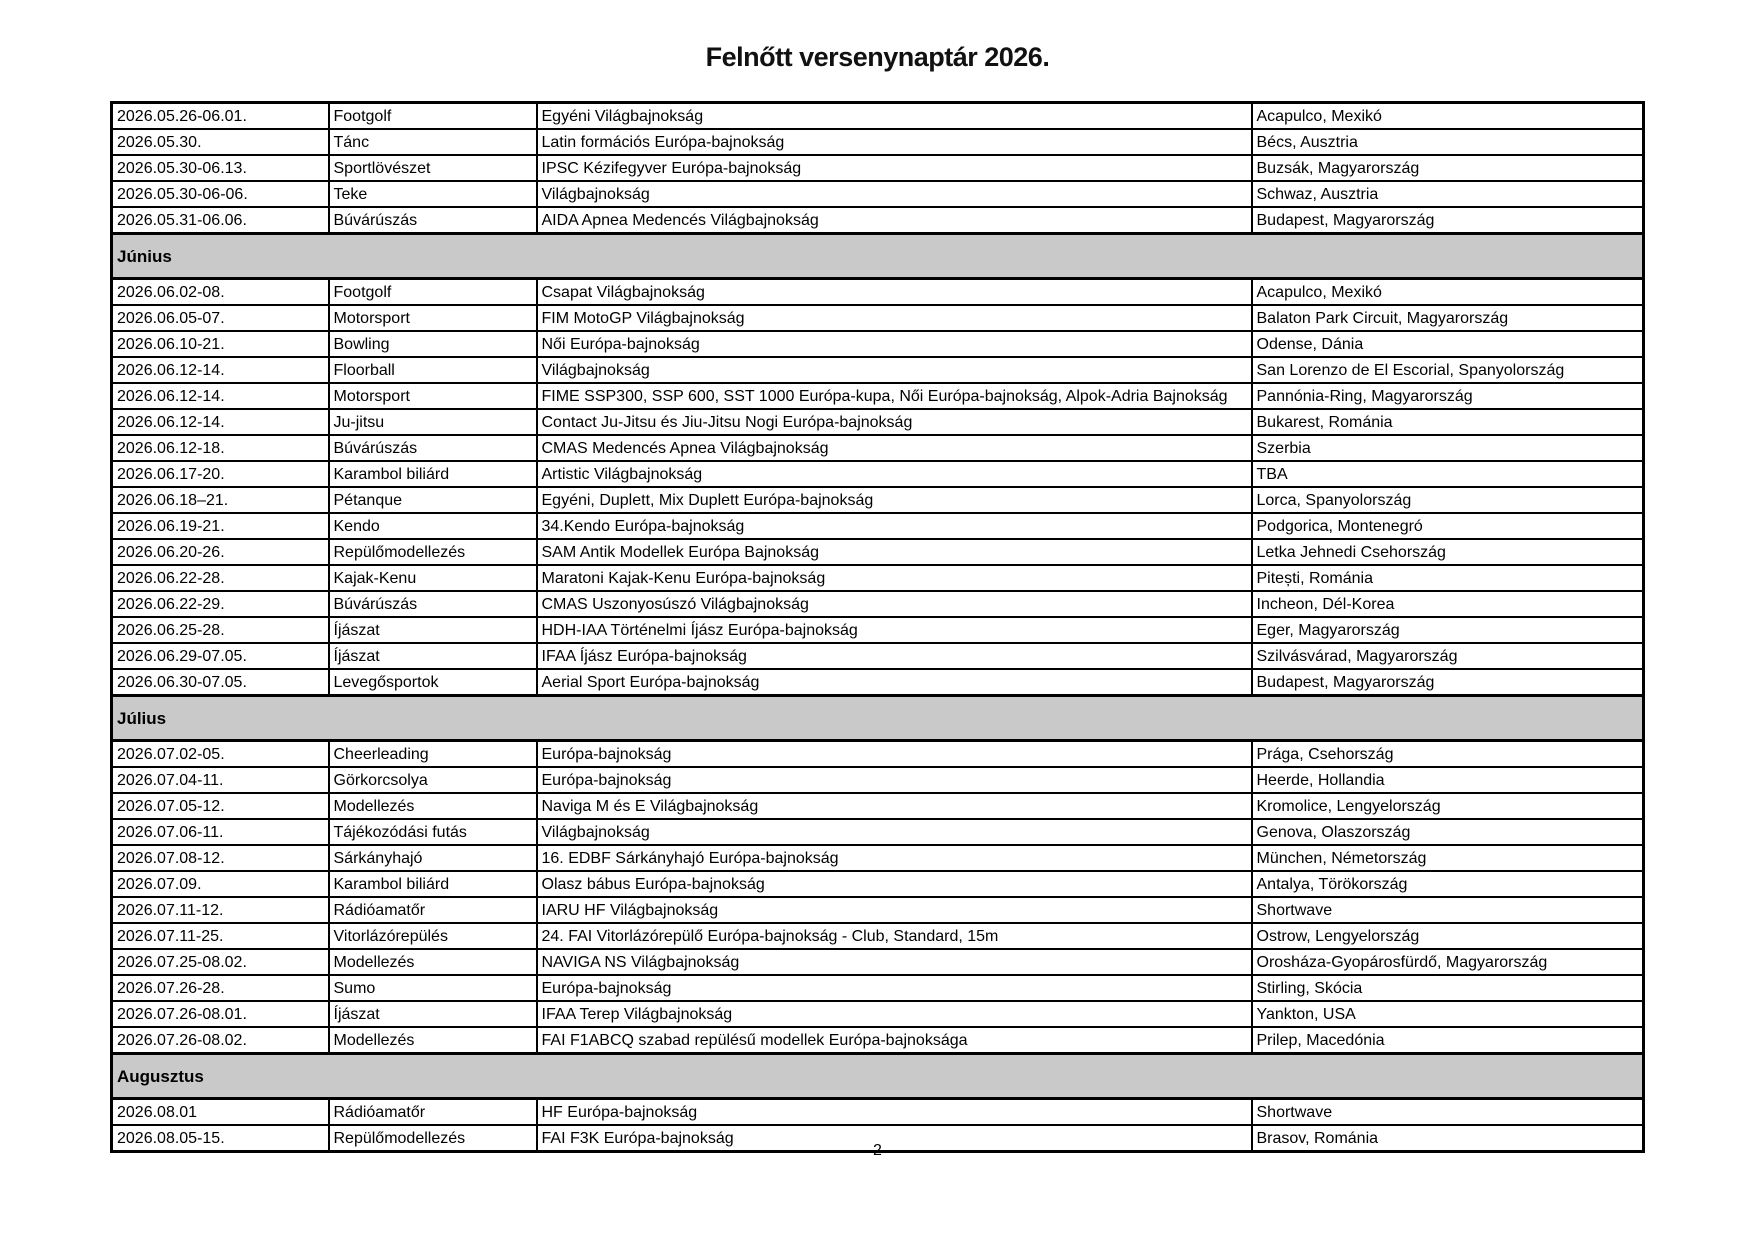  I want to click on cell-date: 2026.07.25-08.02., so click(220, 962).